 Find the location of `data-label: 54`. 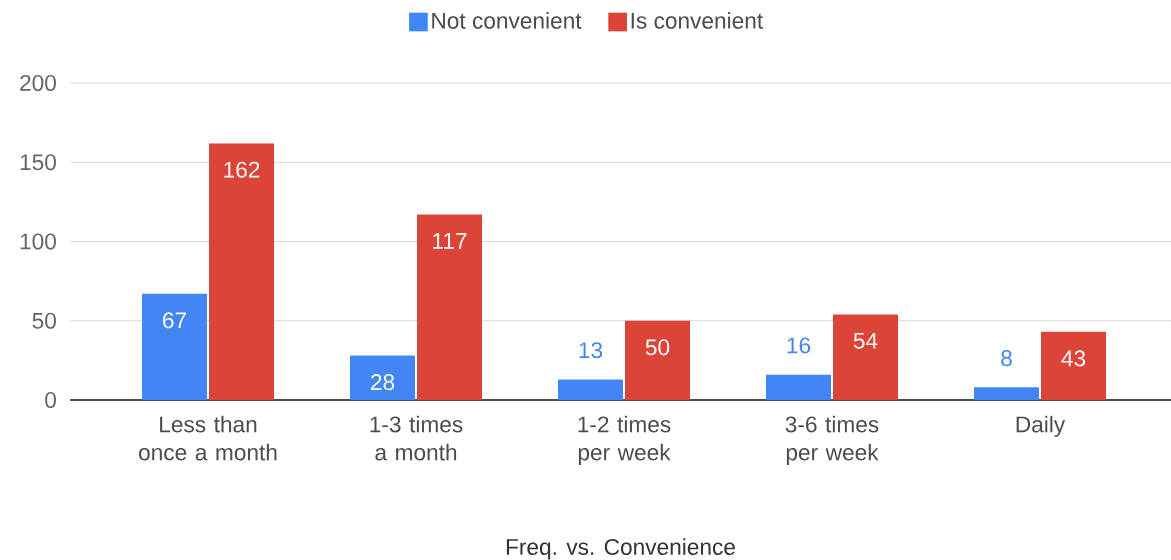

data-label: 54 is located at coordinates (865, 340).